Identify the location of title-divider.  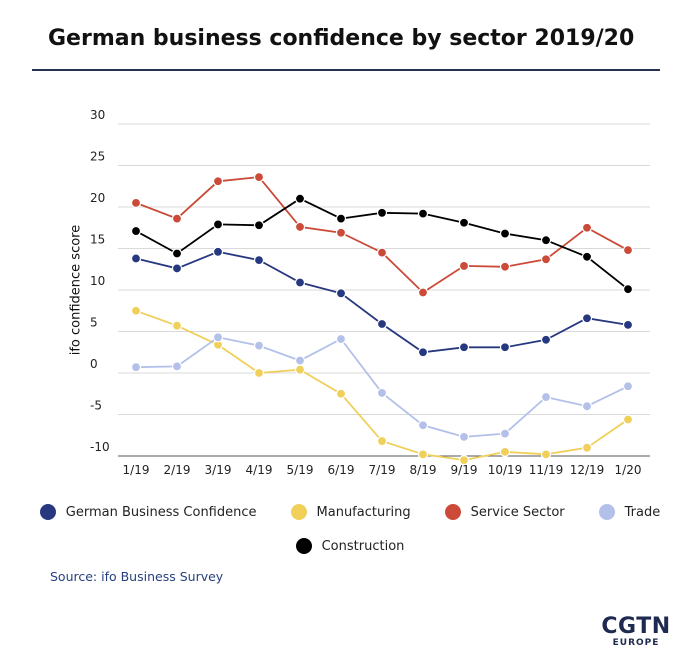
(346, 70).